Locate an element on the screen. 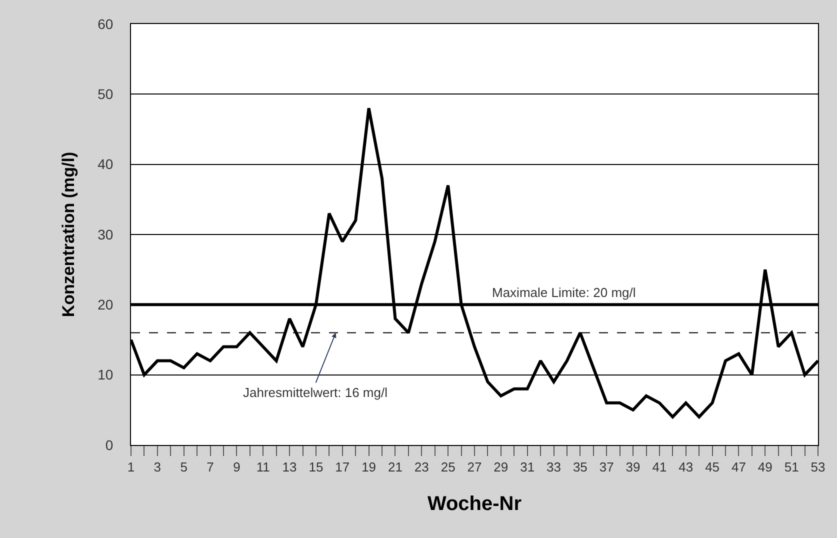  x-tick-label: 51 is located at coordinates (791, 467).